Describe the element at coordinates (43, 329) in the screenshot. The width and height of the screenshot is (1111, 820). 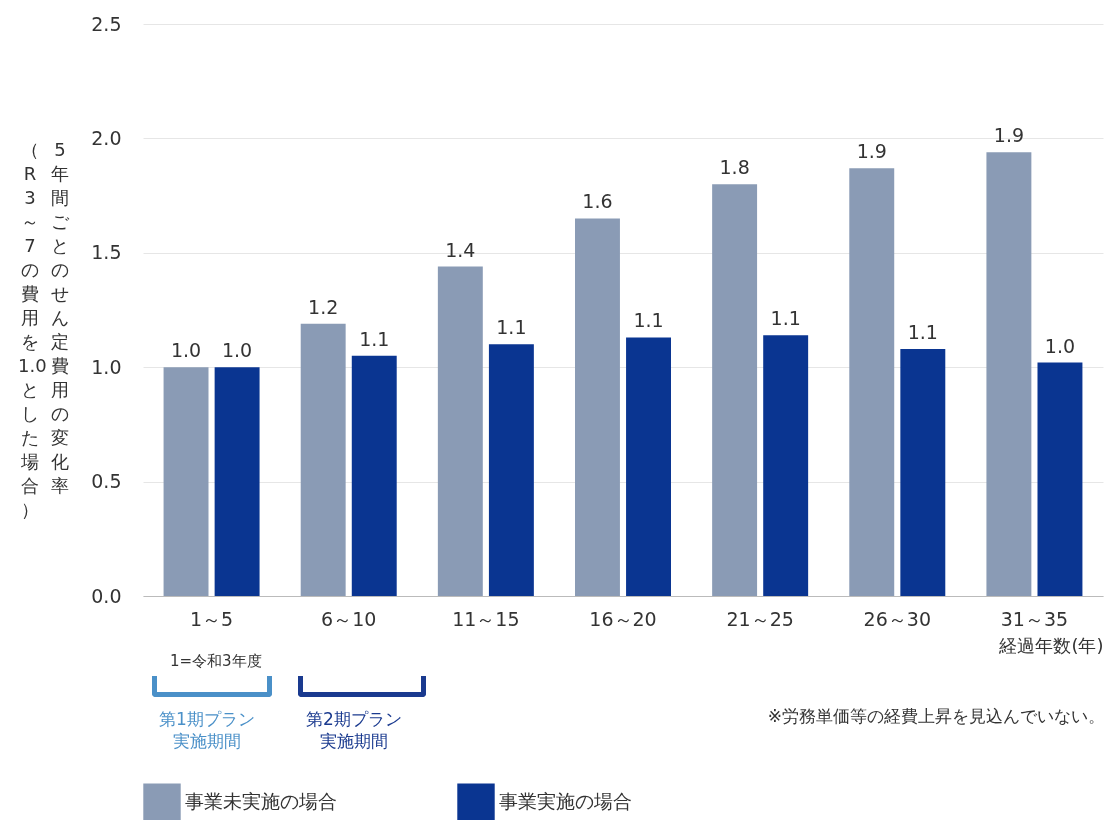
I see `text: 5年間ごとのせん定費用の変化率（R3～7の費用を1.0とした場合）` at that location.